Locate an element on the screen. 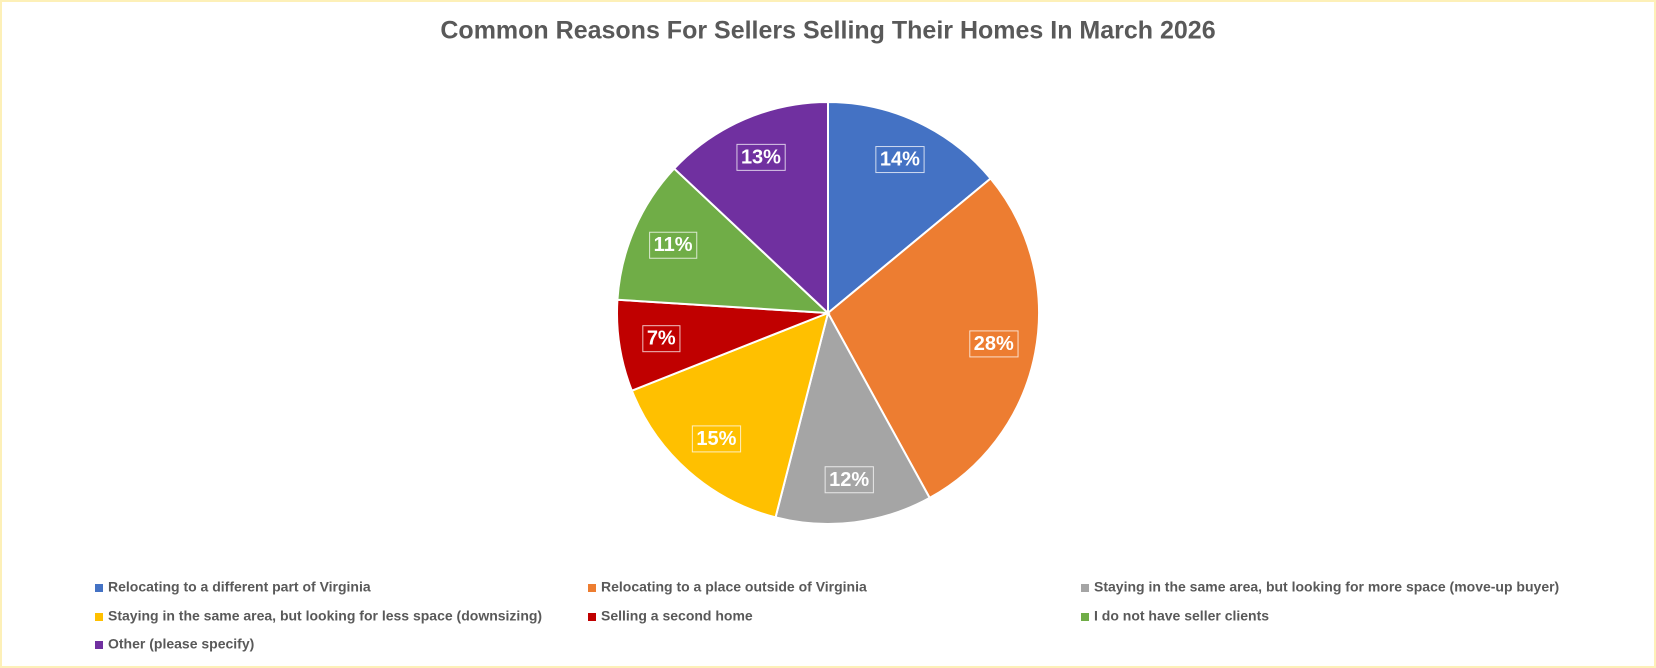  data-label: 12% is located at coordinates (849, 480).